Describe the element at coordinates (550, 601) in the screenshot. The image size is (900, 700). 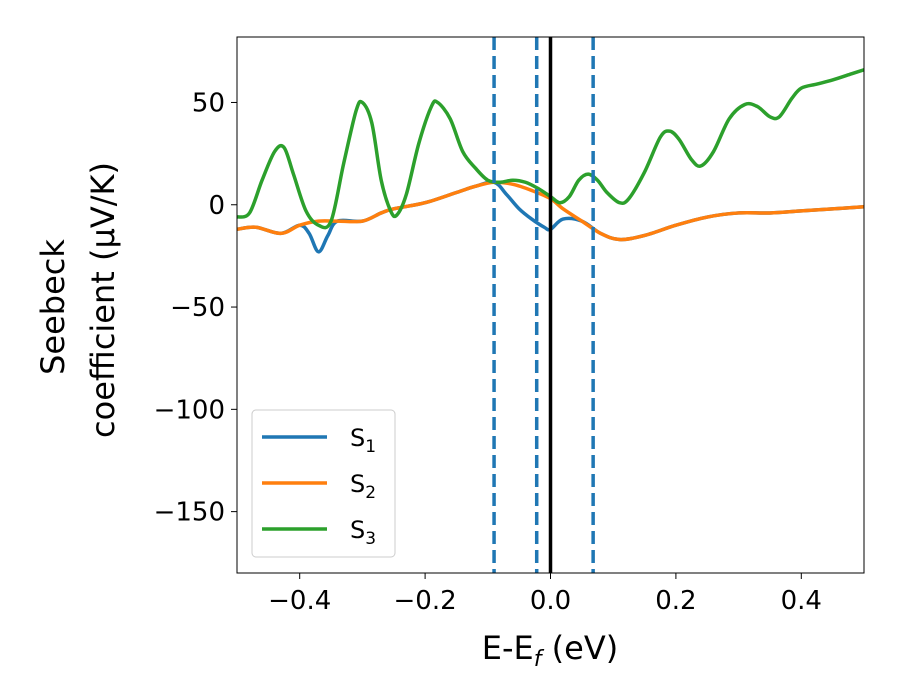
I see `x-tick-label: 0.0` at that location.